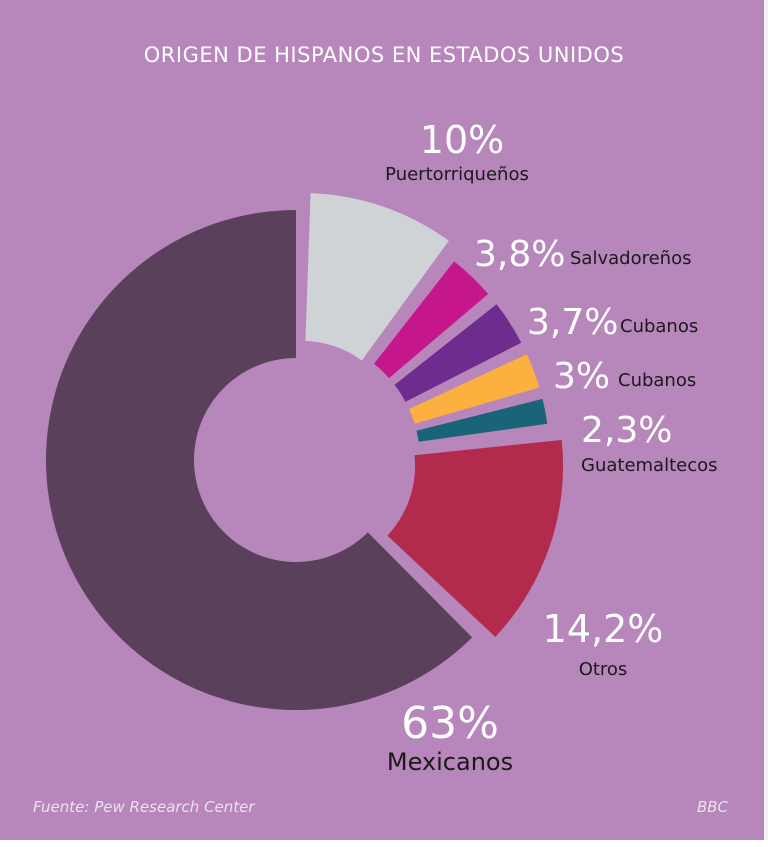  What do you see at coordinates (572, 322) in the screenshot?
I see `slice-value-label: 3,7%` at bounding box center [572, 322].